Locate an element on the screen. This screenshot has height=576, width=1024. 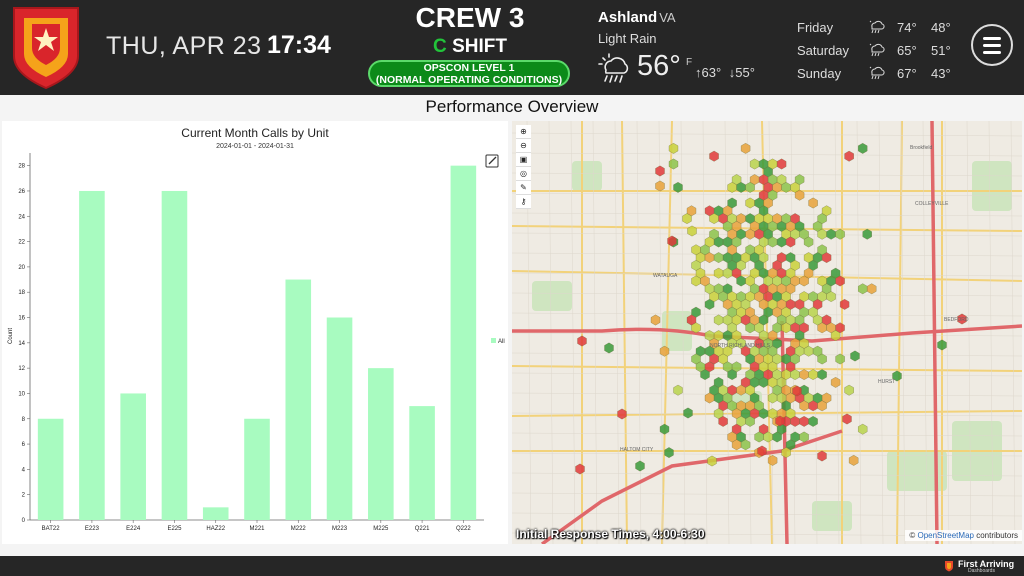
zoom-in-icon: ⊕ is located at coordinates (523, 132).